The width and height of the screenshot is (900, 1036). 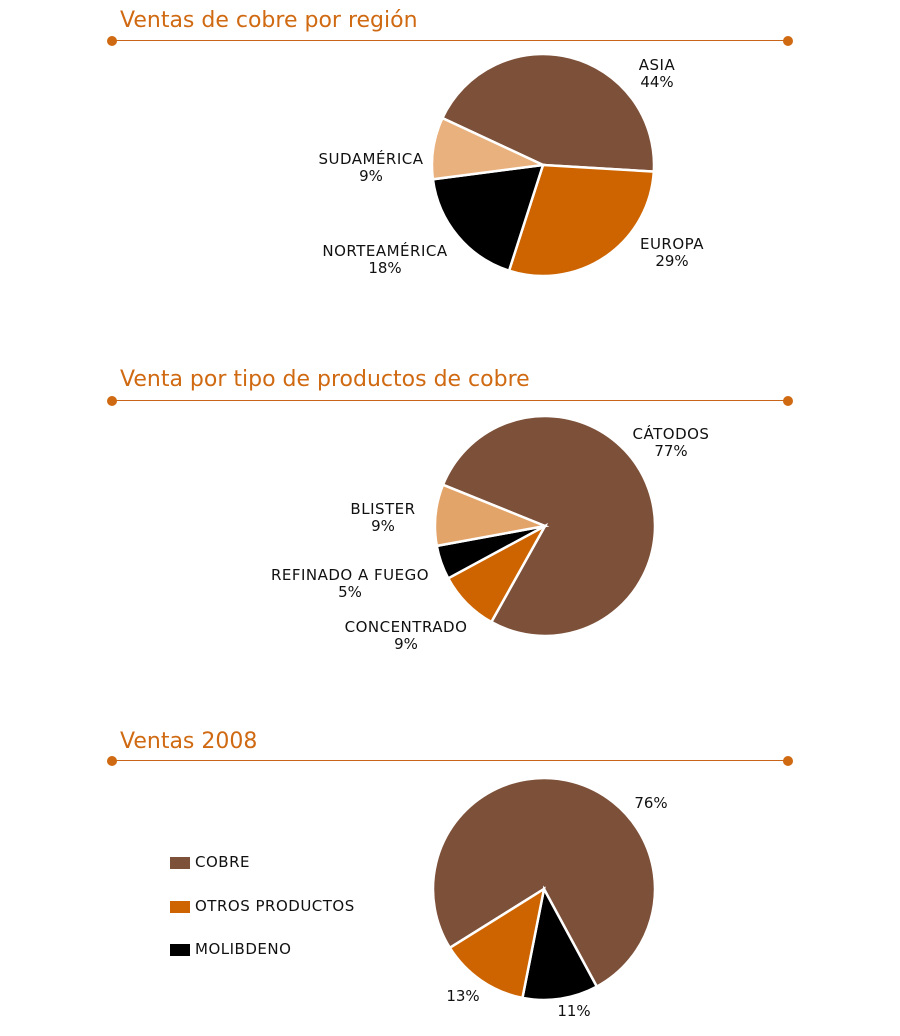 What do you see at coordinates (672, 244) in the screenshot?
I see `slice-name-label: EUROPA` at bounding box center [672, 244].